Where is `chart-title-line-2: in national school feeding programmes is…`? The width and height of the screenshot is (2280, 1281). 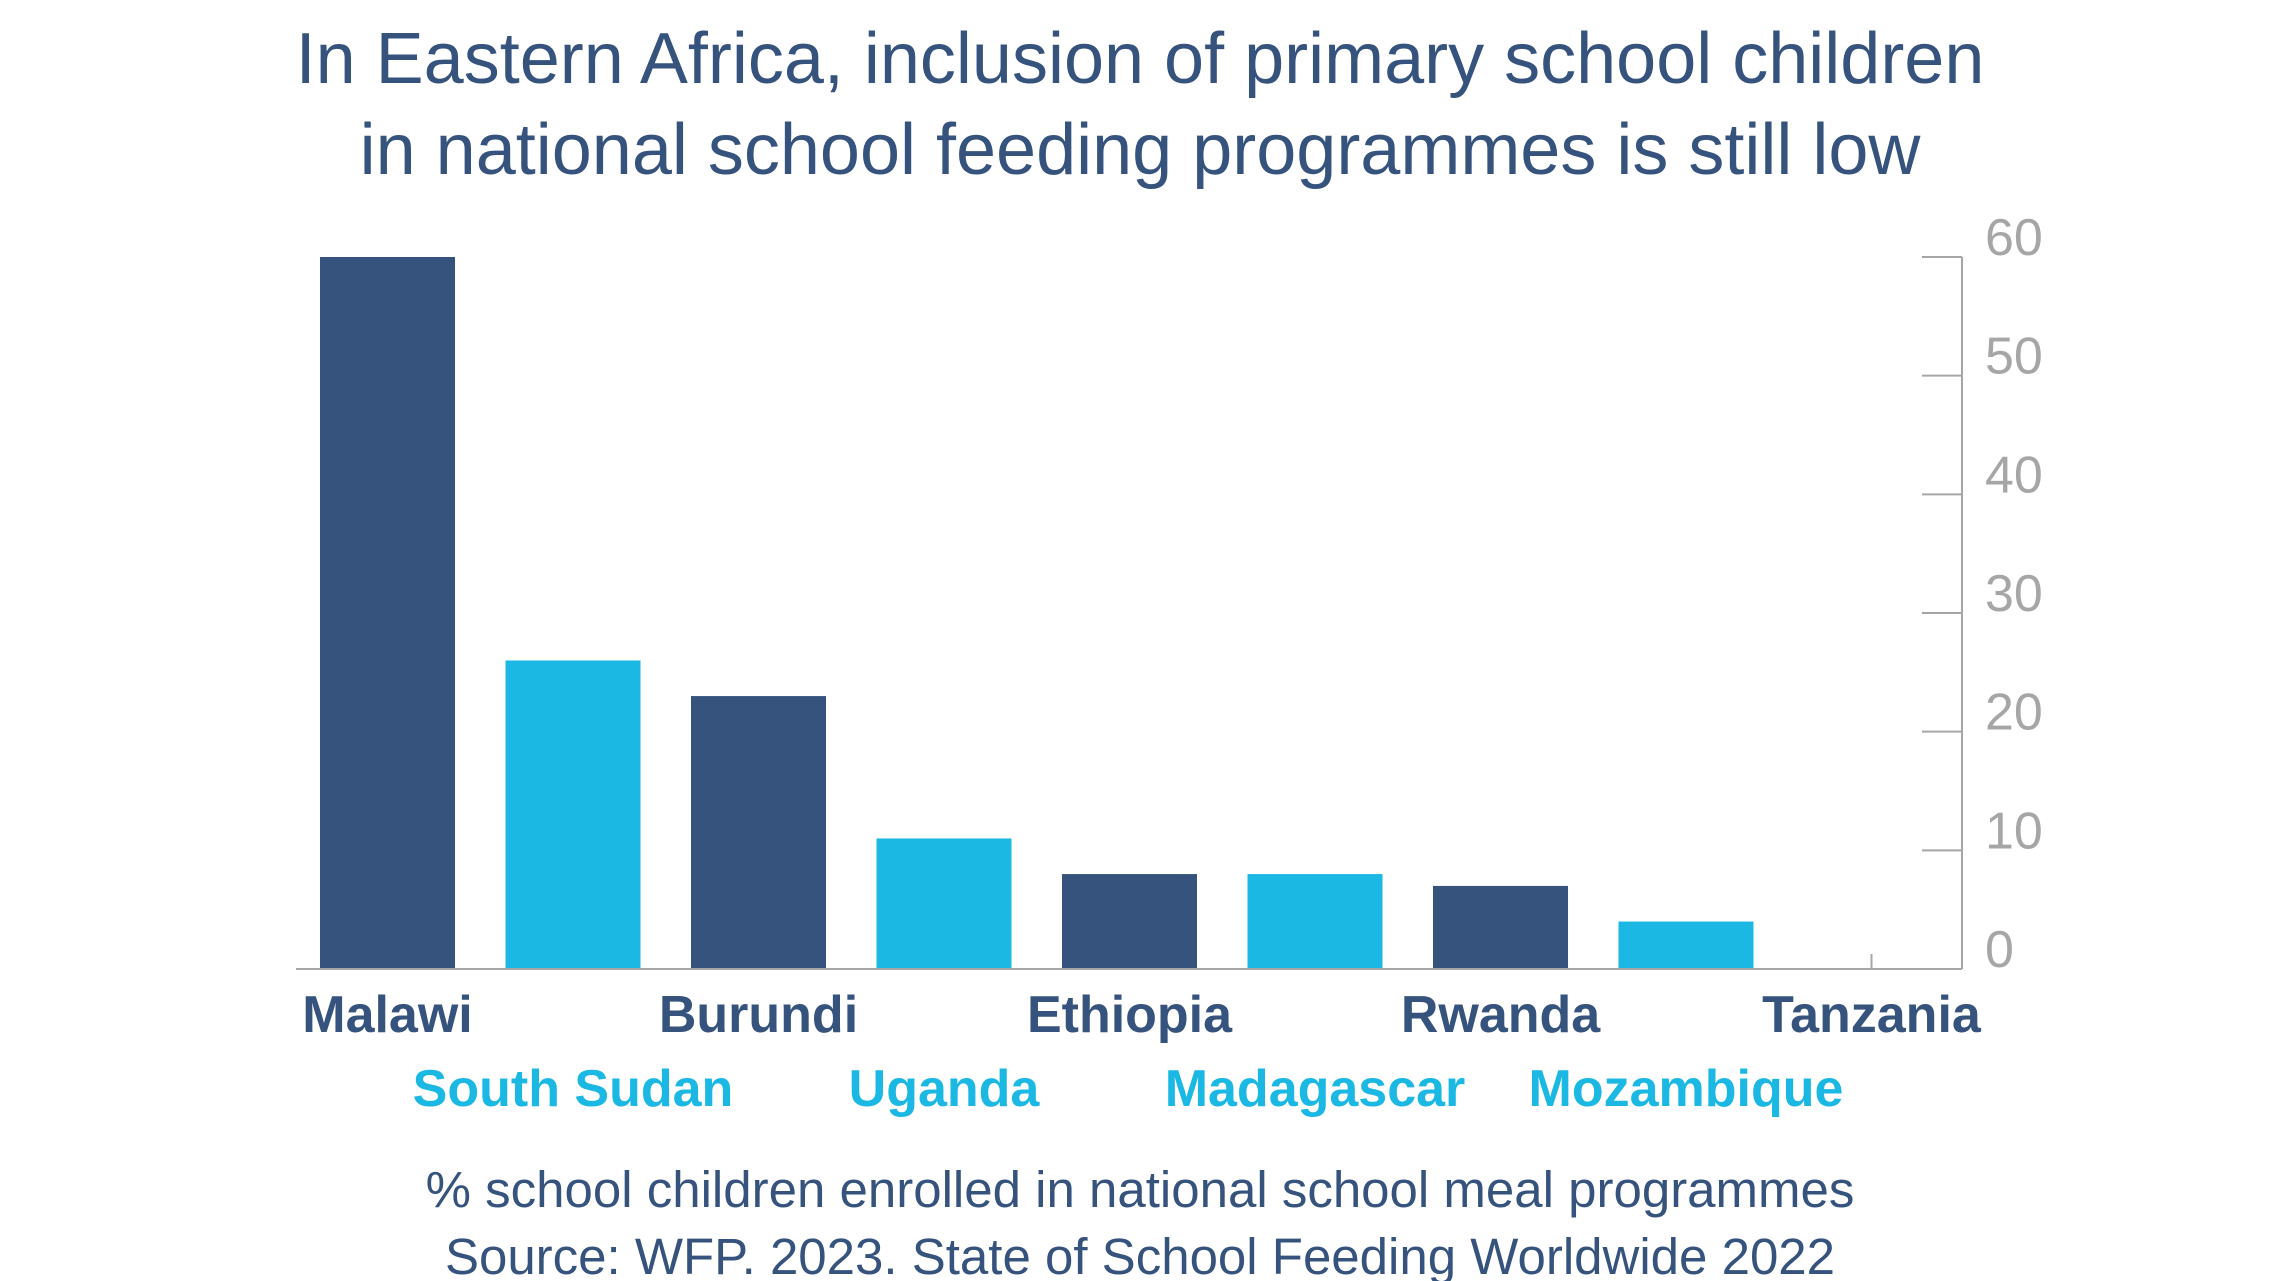
chart-title-line-2: in national school feeding programmes is… is located at coordinates (1140, 150).